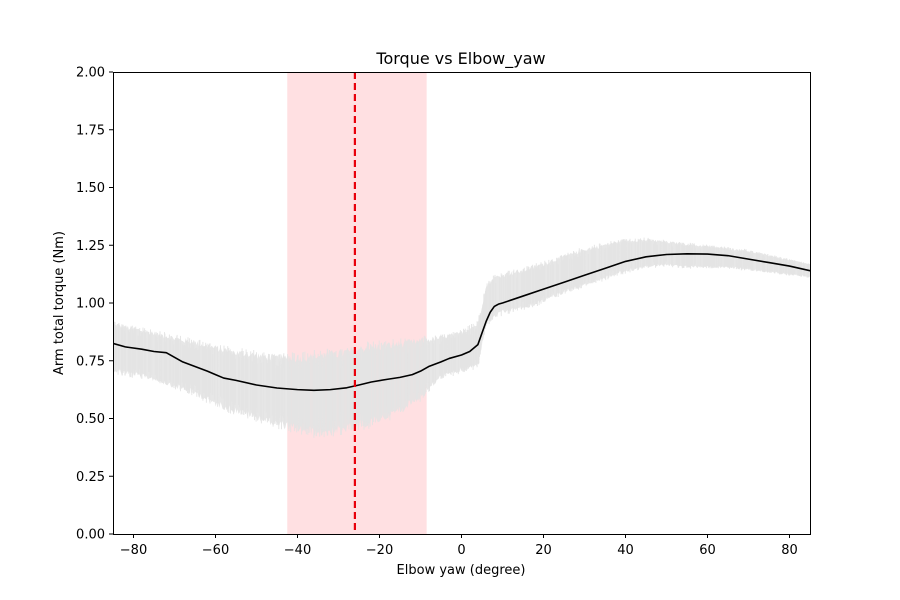  What do you see at coordinates (297, 550) in the screenshot?
I see `x-tick-label: −40` at bounding box center [297, 550].